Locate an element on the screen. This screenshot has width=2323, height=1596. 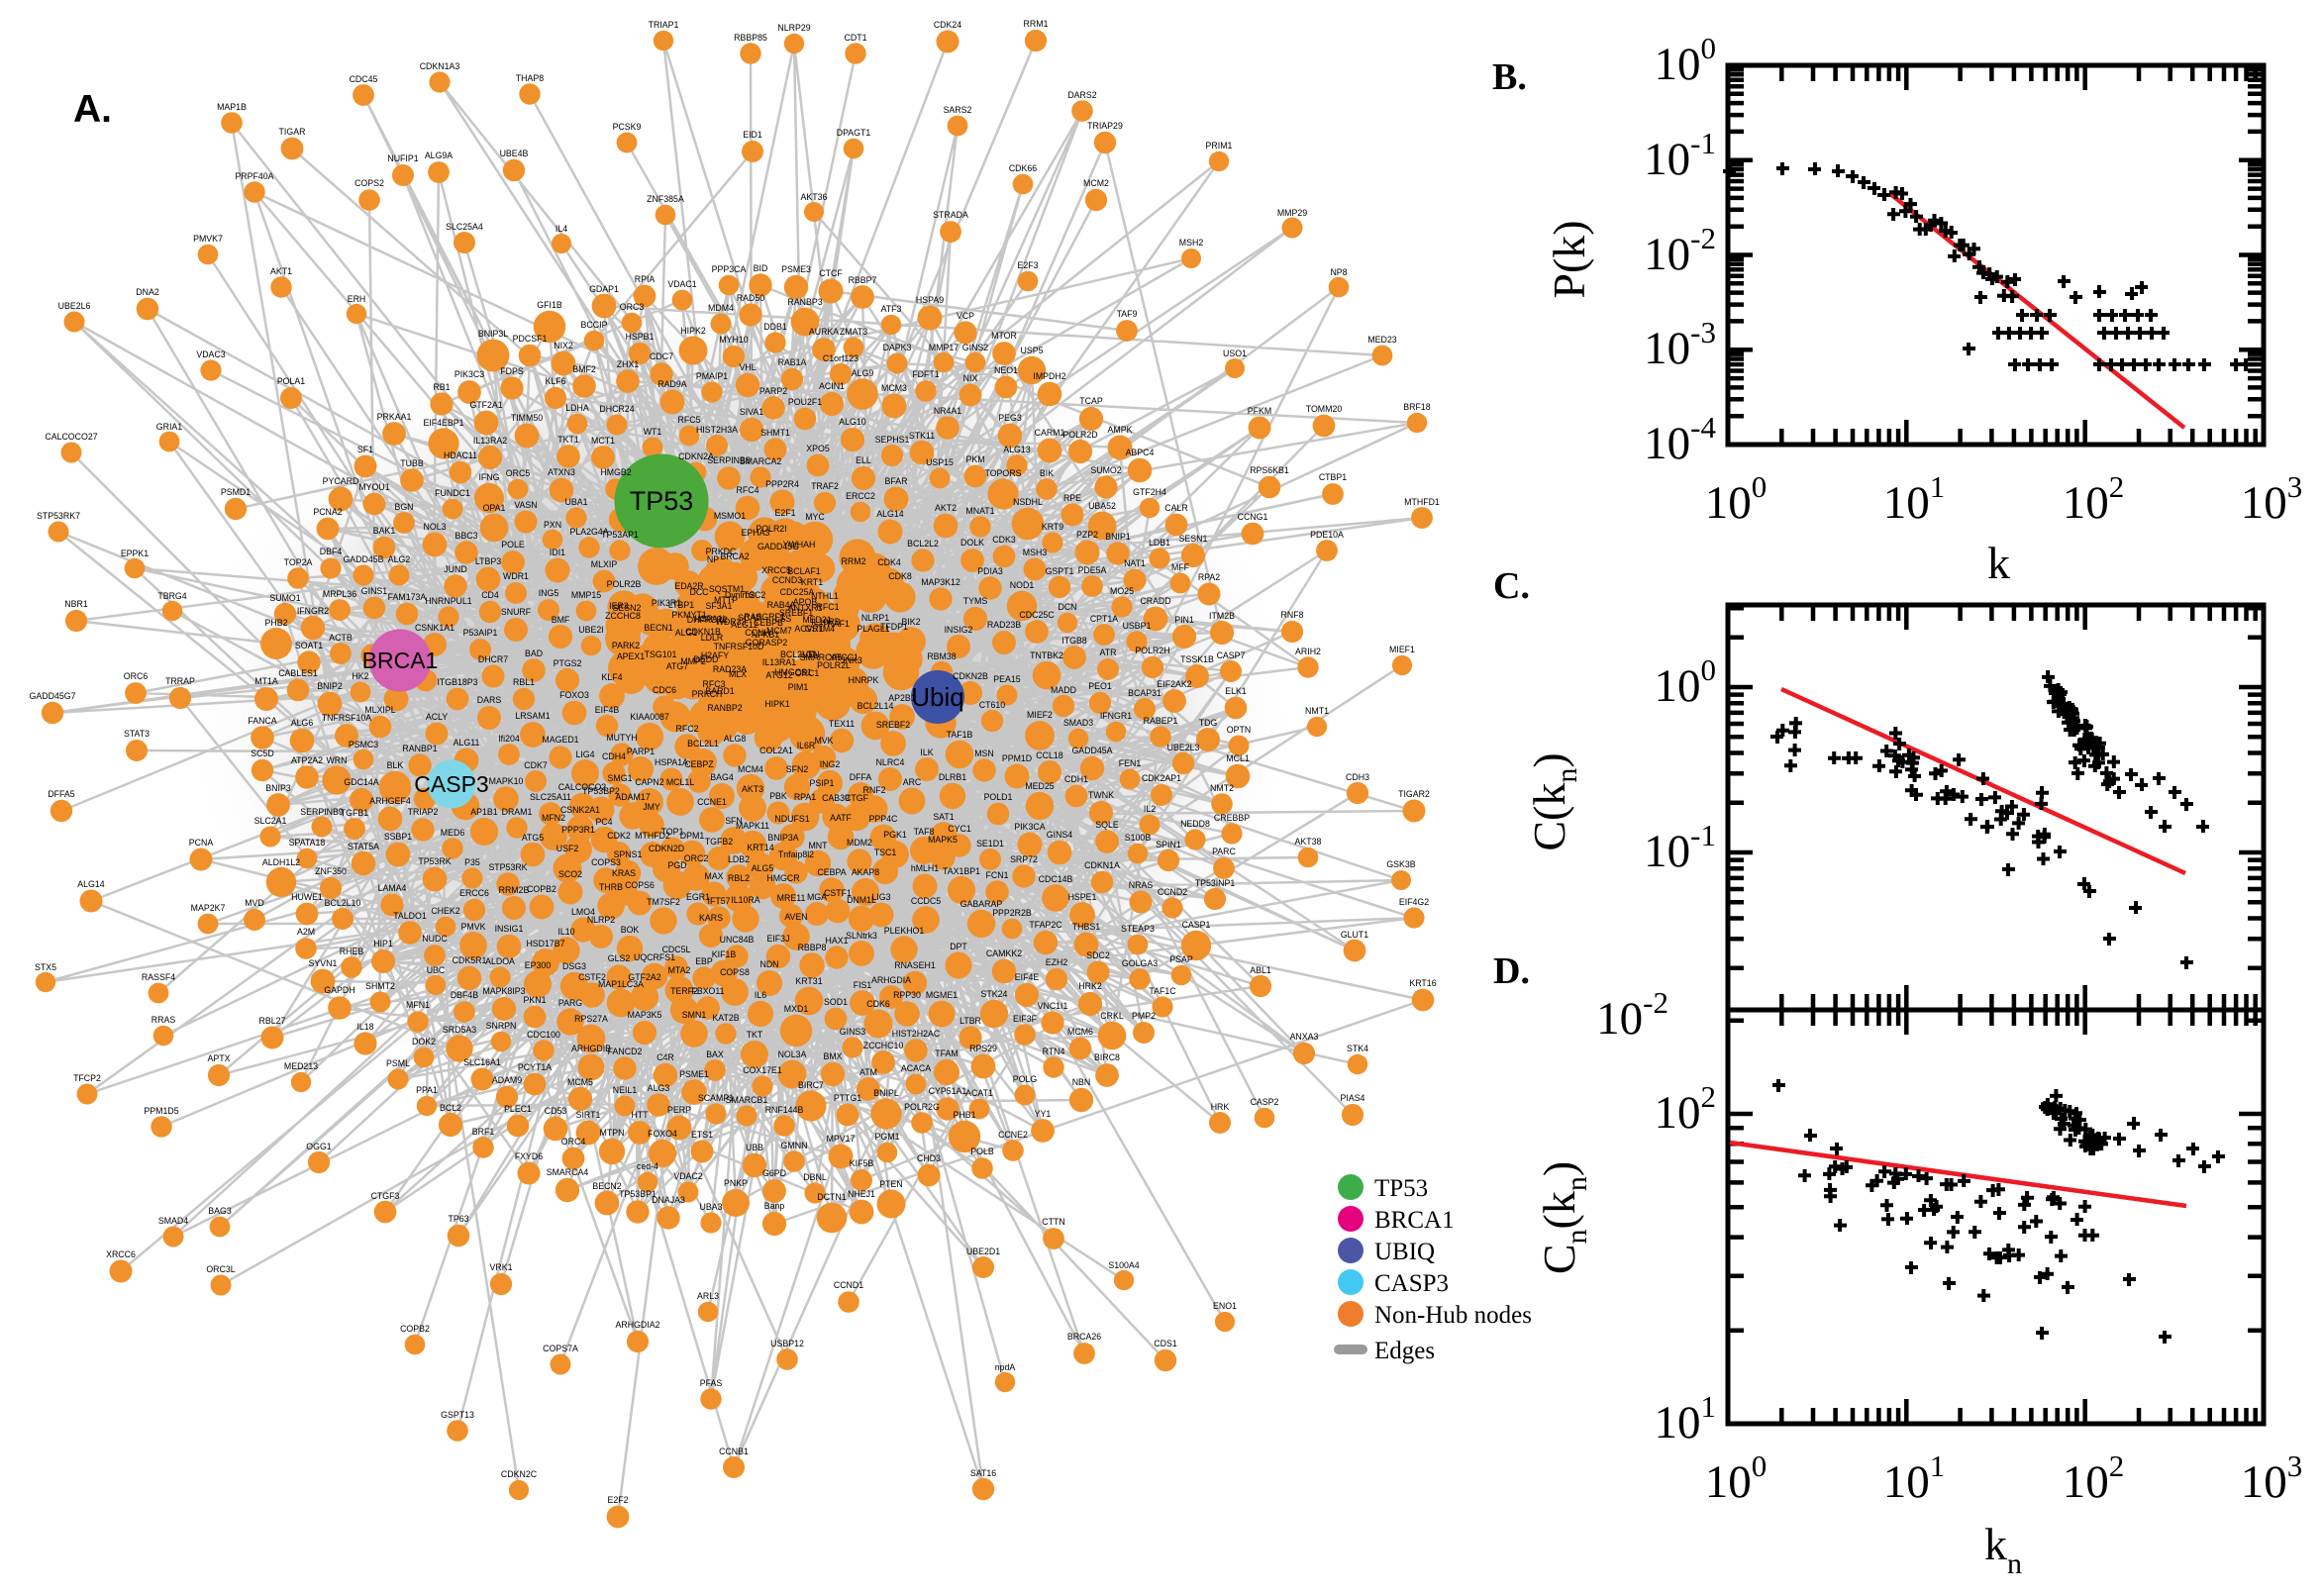
svg-text: RAD23A is located at coordinates (730, 669).